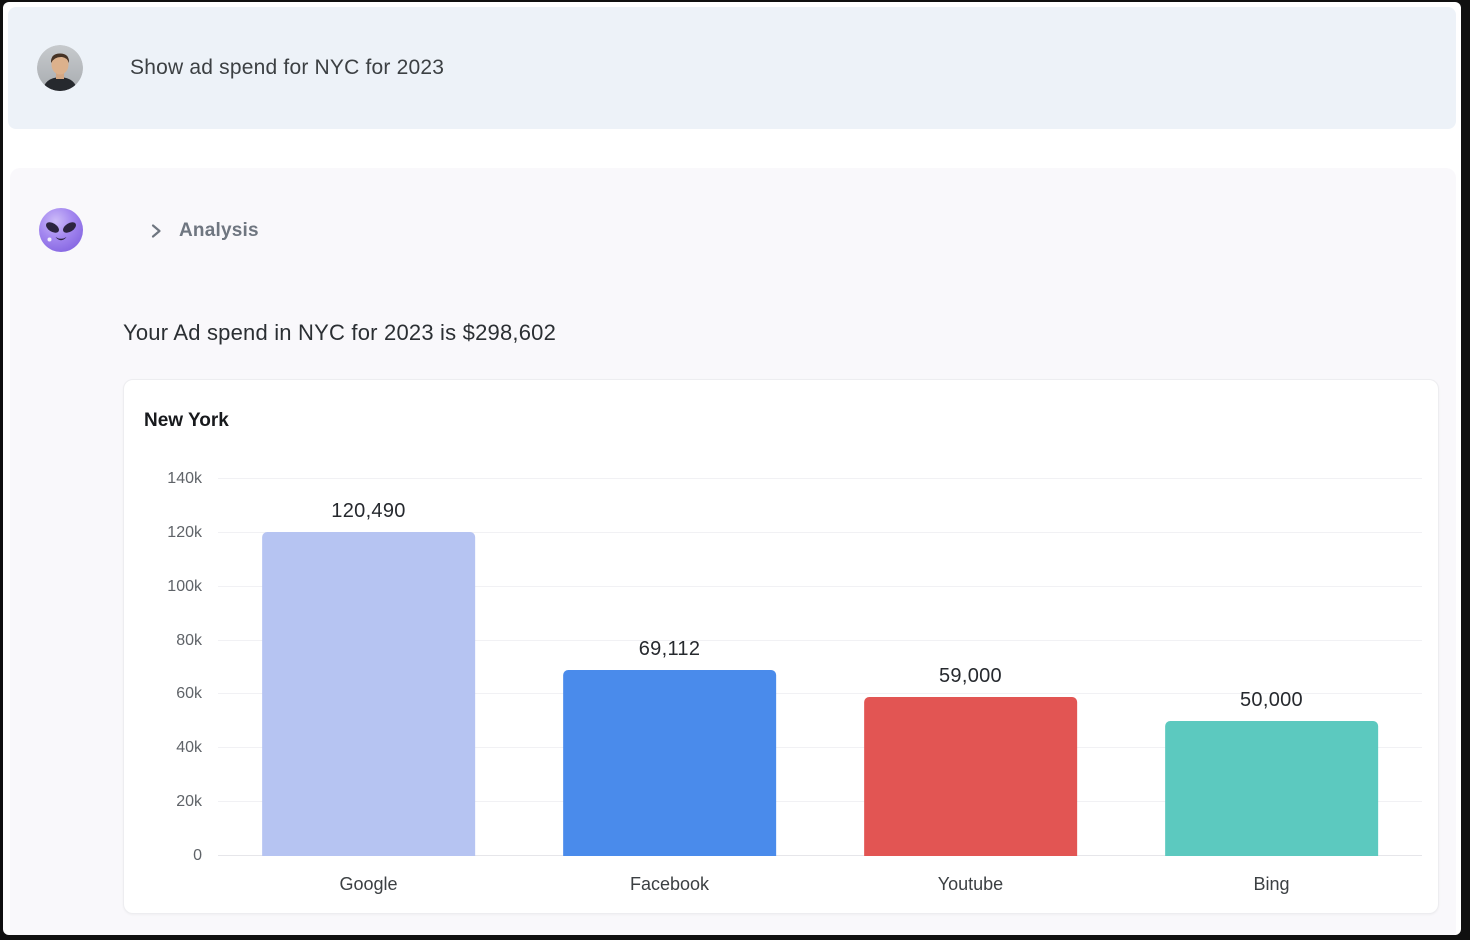 The image size is (1470, 940). I want to click on user-photo-icon, so click(60, 68).